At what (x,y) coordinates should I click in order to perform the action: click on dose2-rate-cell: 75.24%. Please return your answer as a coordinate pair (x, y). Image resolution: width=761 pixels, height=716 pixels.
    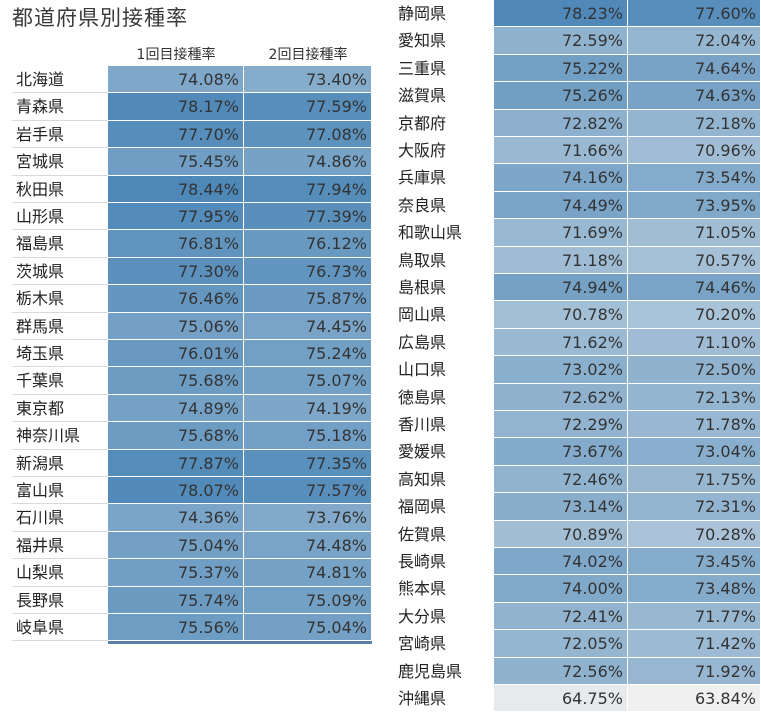
    Looking at the image, I should click on (308, 354).